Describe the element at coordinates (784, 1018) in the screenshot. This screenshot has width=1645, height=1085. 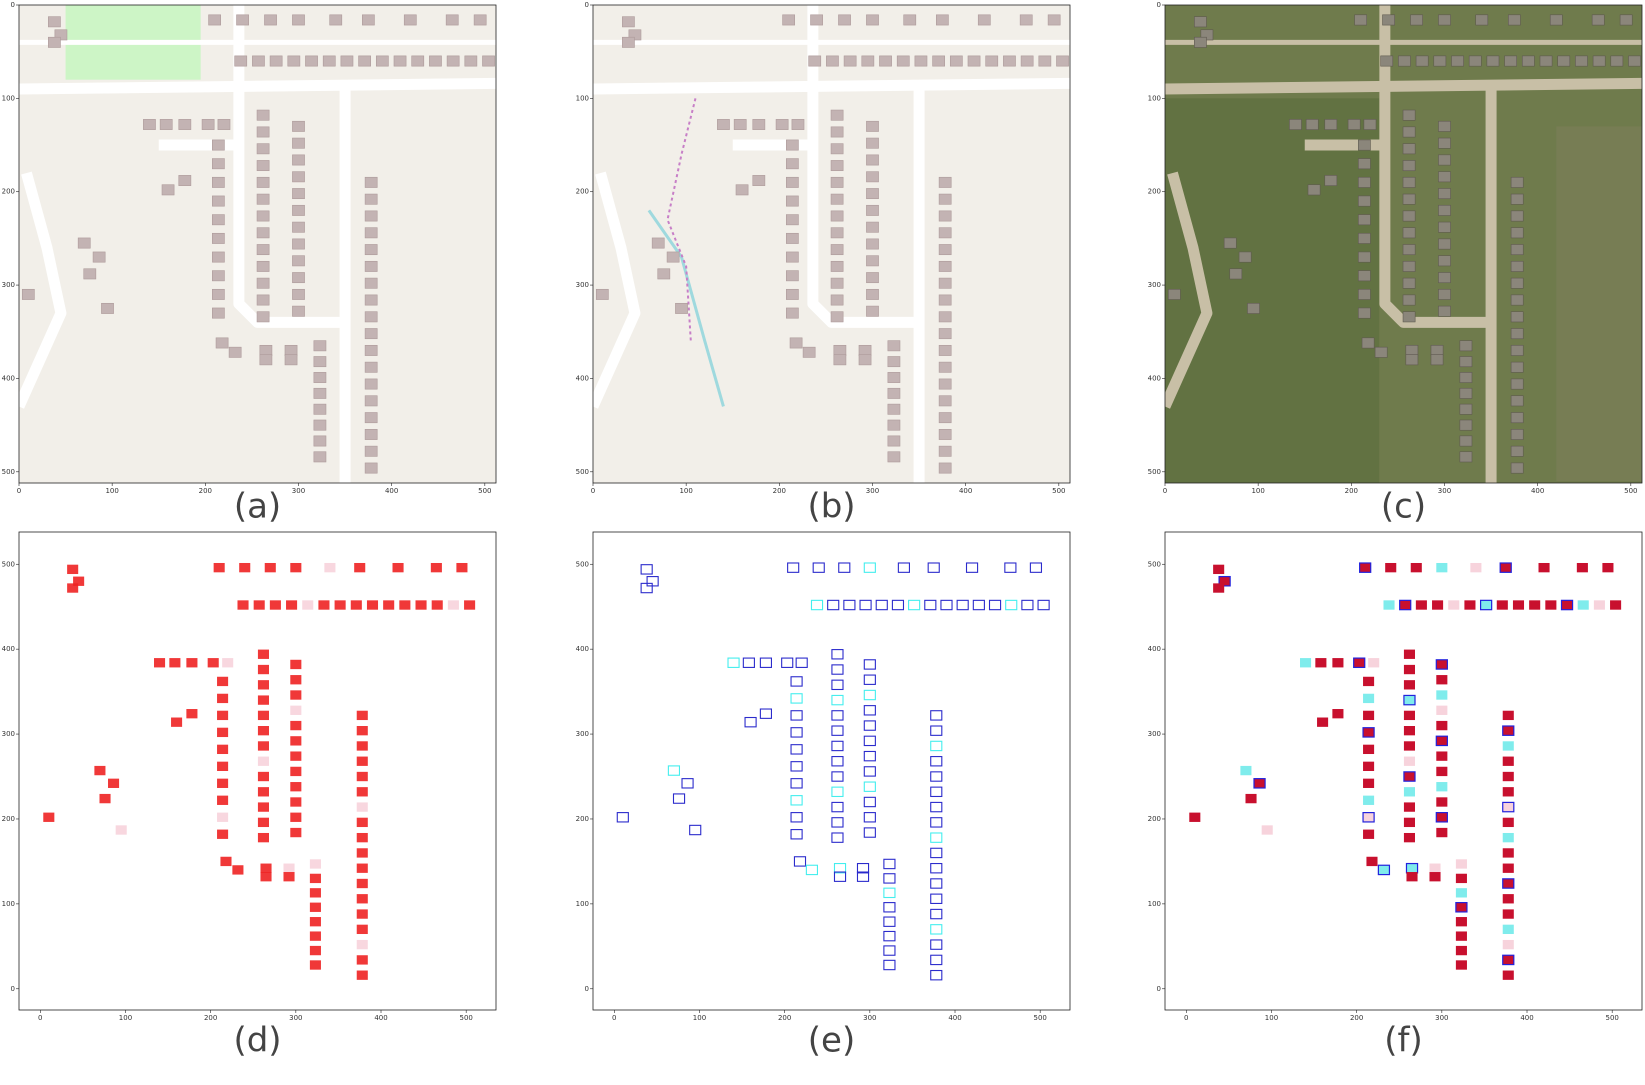
I see `x-tick-label: 200` at that location.